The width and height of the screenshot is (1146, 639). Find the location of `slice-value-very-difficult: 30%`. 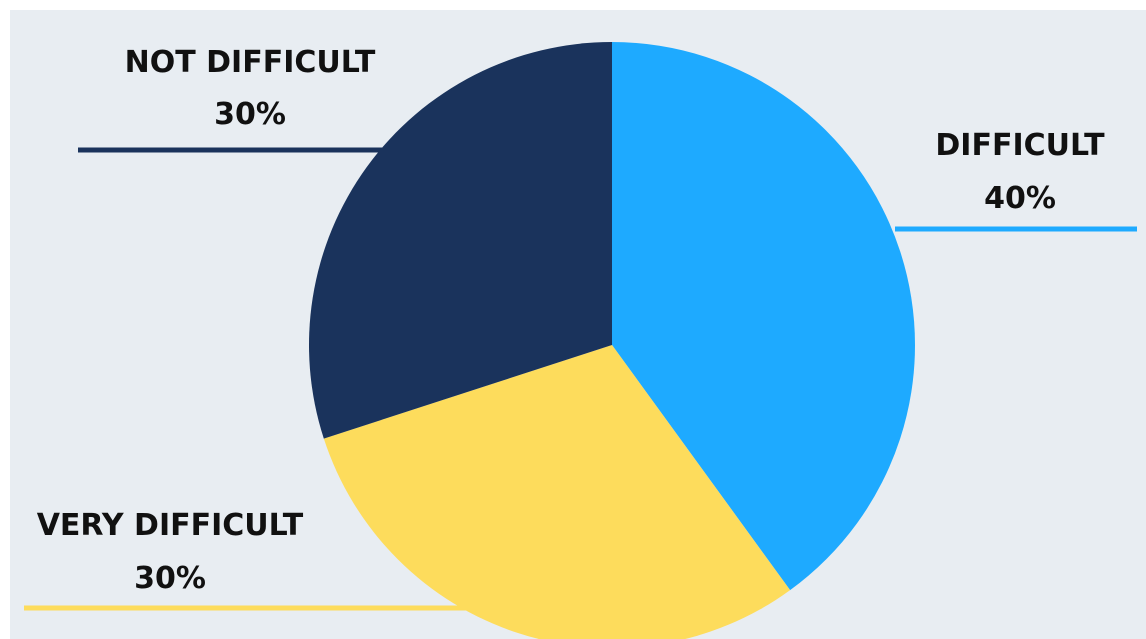

slice-value-very-difficult: 30% is located at coordinates (170, 578).